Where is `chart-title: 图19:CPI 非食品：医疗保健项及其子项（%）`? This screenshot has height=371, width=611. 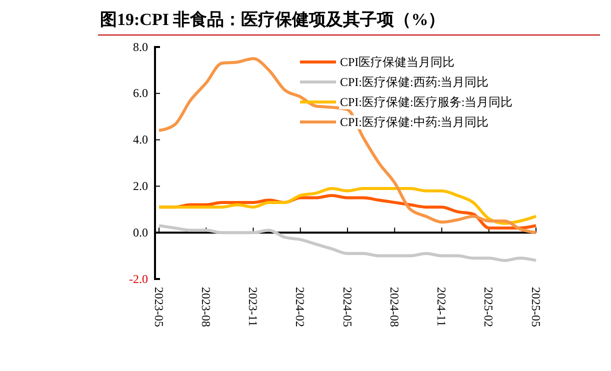 chart-title: 图19:CPI 非食品：医疗保健项及其子项（%） is located at coordinates (273, 19).